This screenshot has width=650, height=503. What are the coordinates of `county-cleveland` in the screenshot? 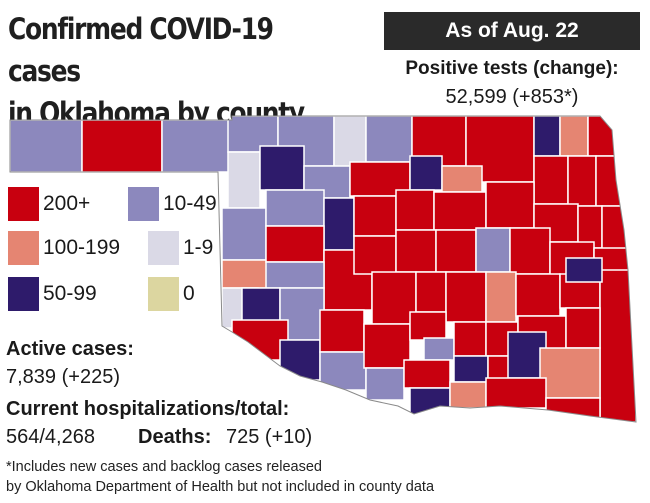 It's located at (431, 292).